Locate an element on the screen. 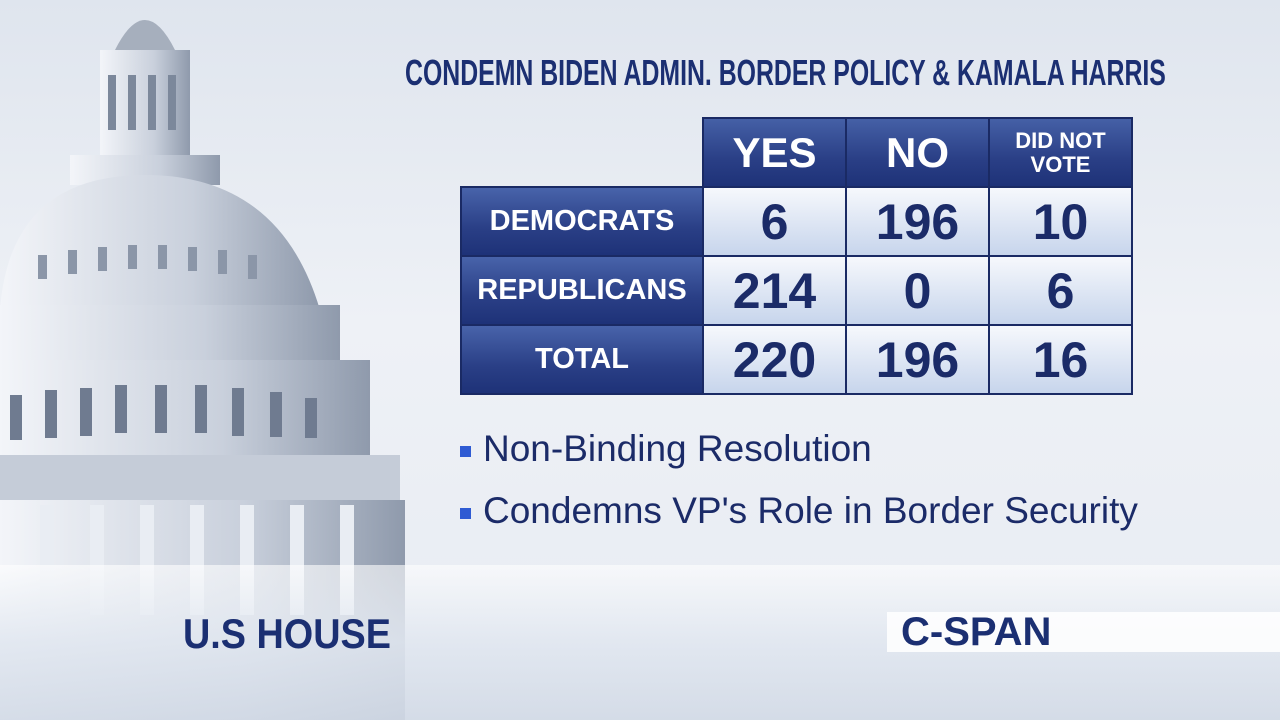 The image size is (1280, 720). row-label: TOTAL is located at coordinates (582, 359).